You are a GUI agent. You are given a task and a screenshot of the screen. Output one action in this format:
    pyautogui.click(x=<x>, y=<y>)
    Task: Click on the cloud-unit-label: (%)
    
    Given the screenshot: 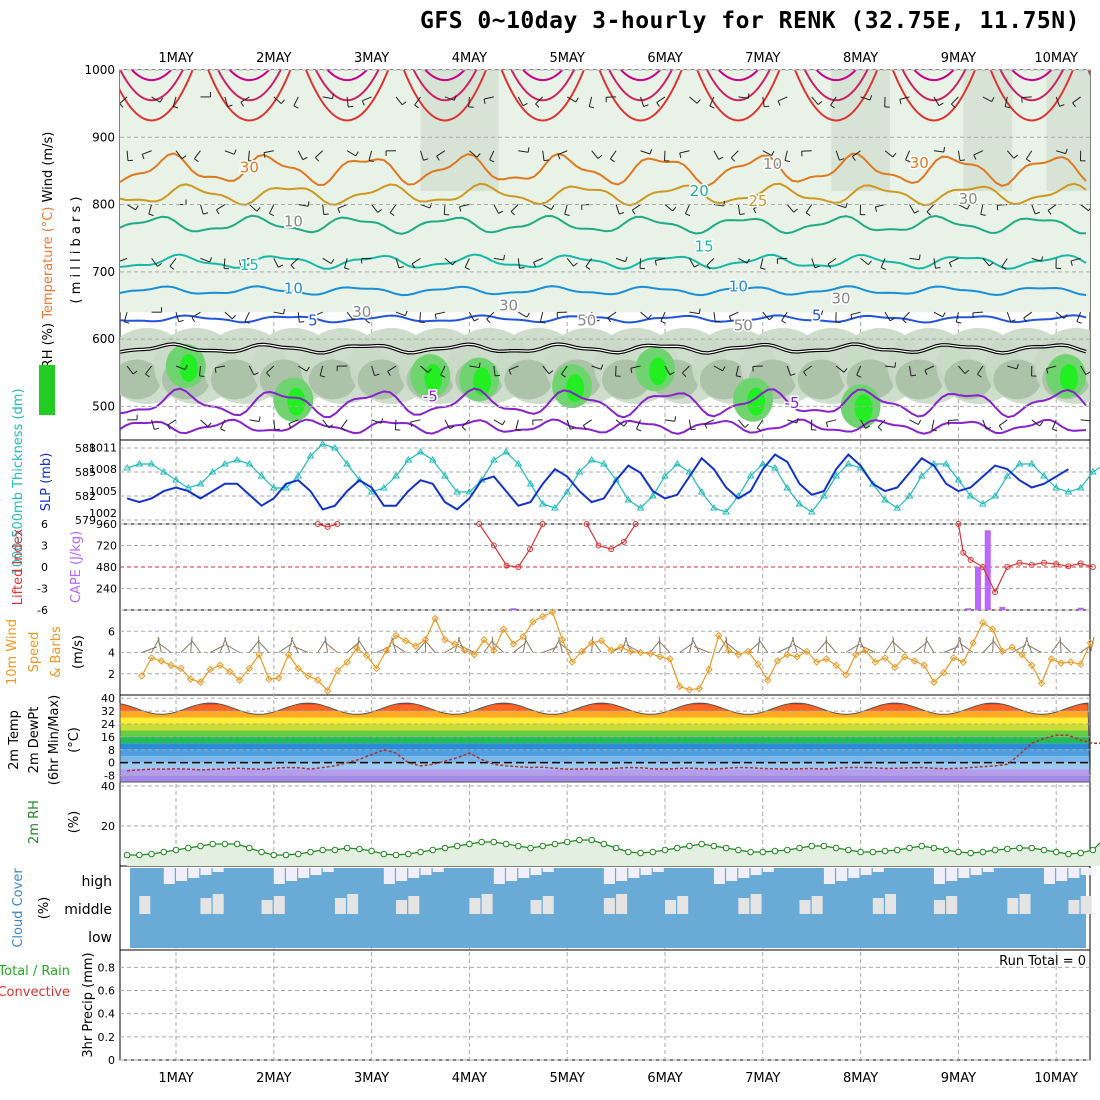 What is the action you would take?
    pyautogui.click(x=44, y=908)
    